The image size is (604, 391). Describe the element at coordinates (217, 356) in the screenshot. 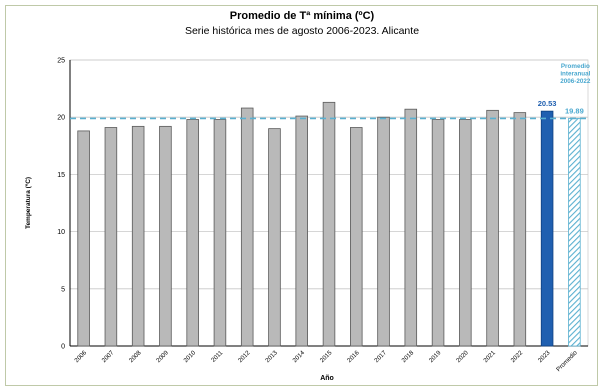

I see `x-tick-label: 2011` at that location.